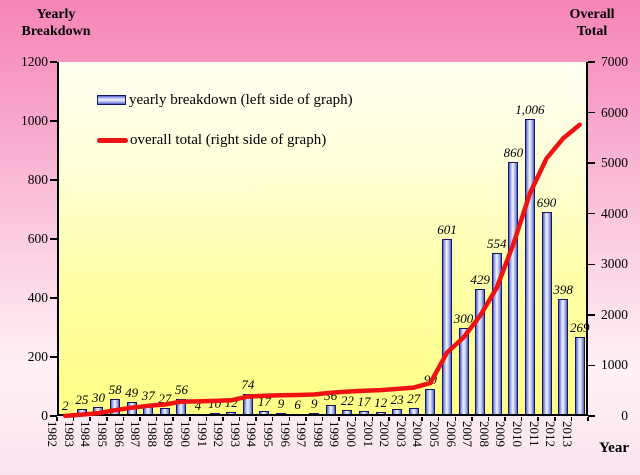  Describe the element at coordinates (551, 434) in the screenshot. I see `x-tick-label: 2012` at that location.